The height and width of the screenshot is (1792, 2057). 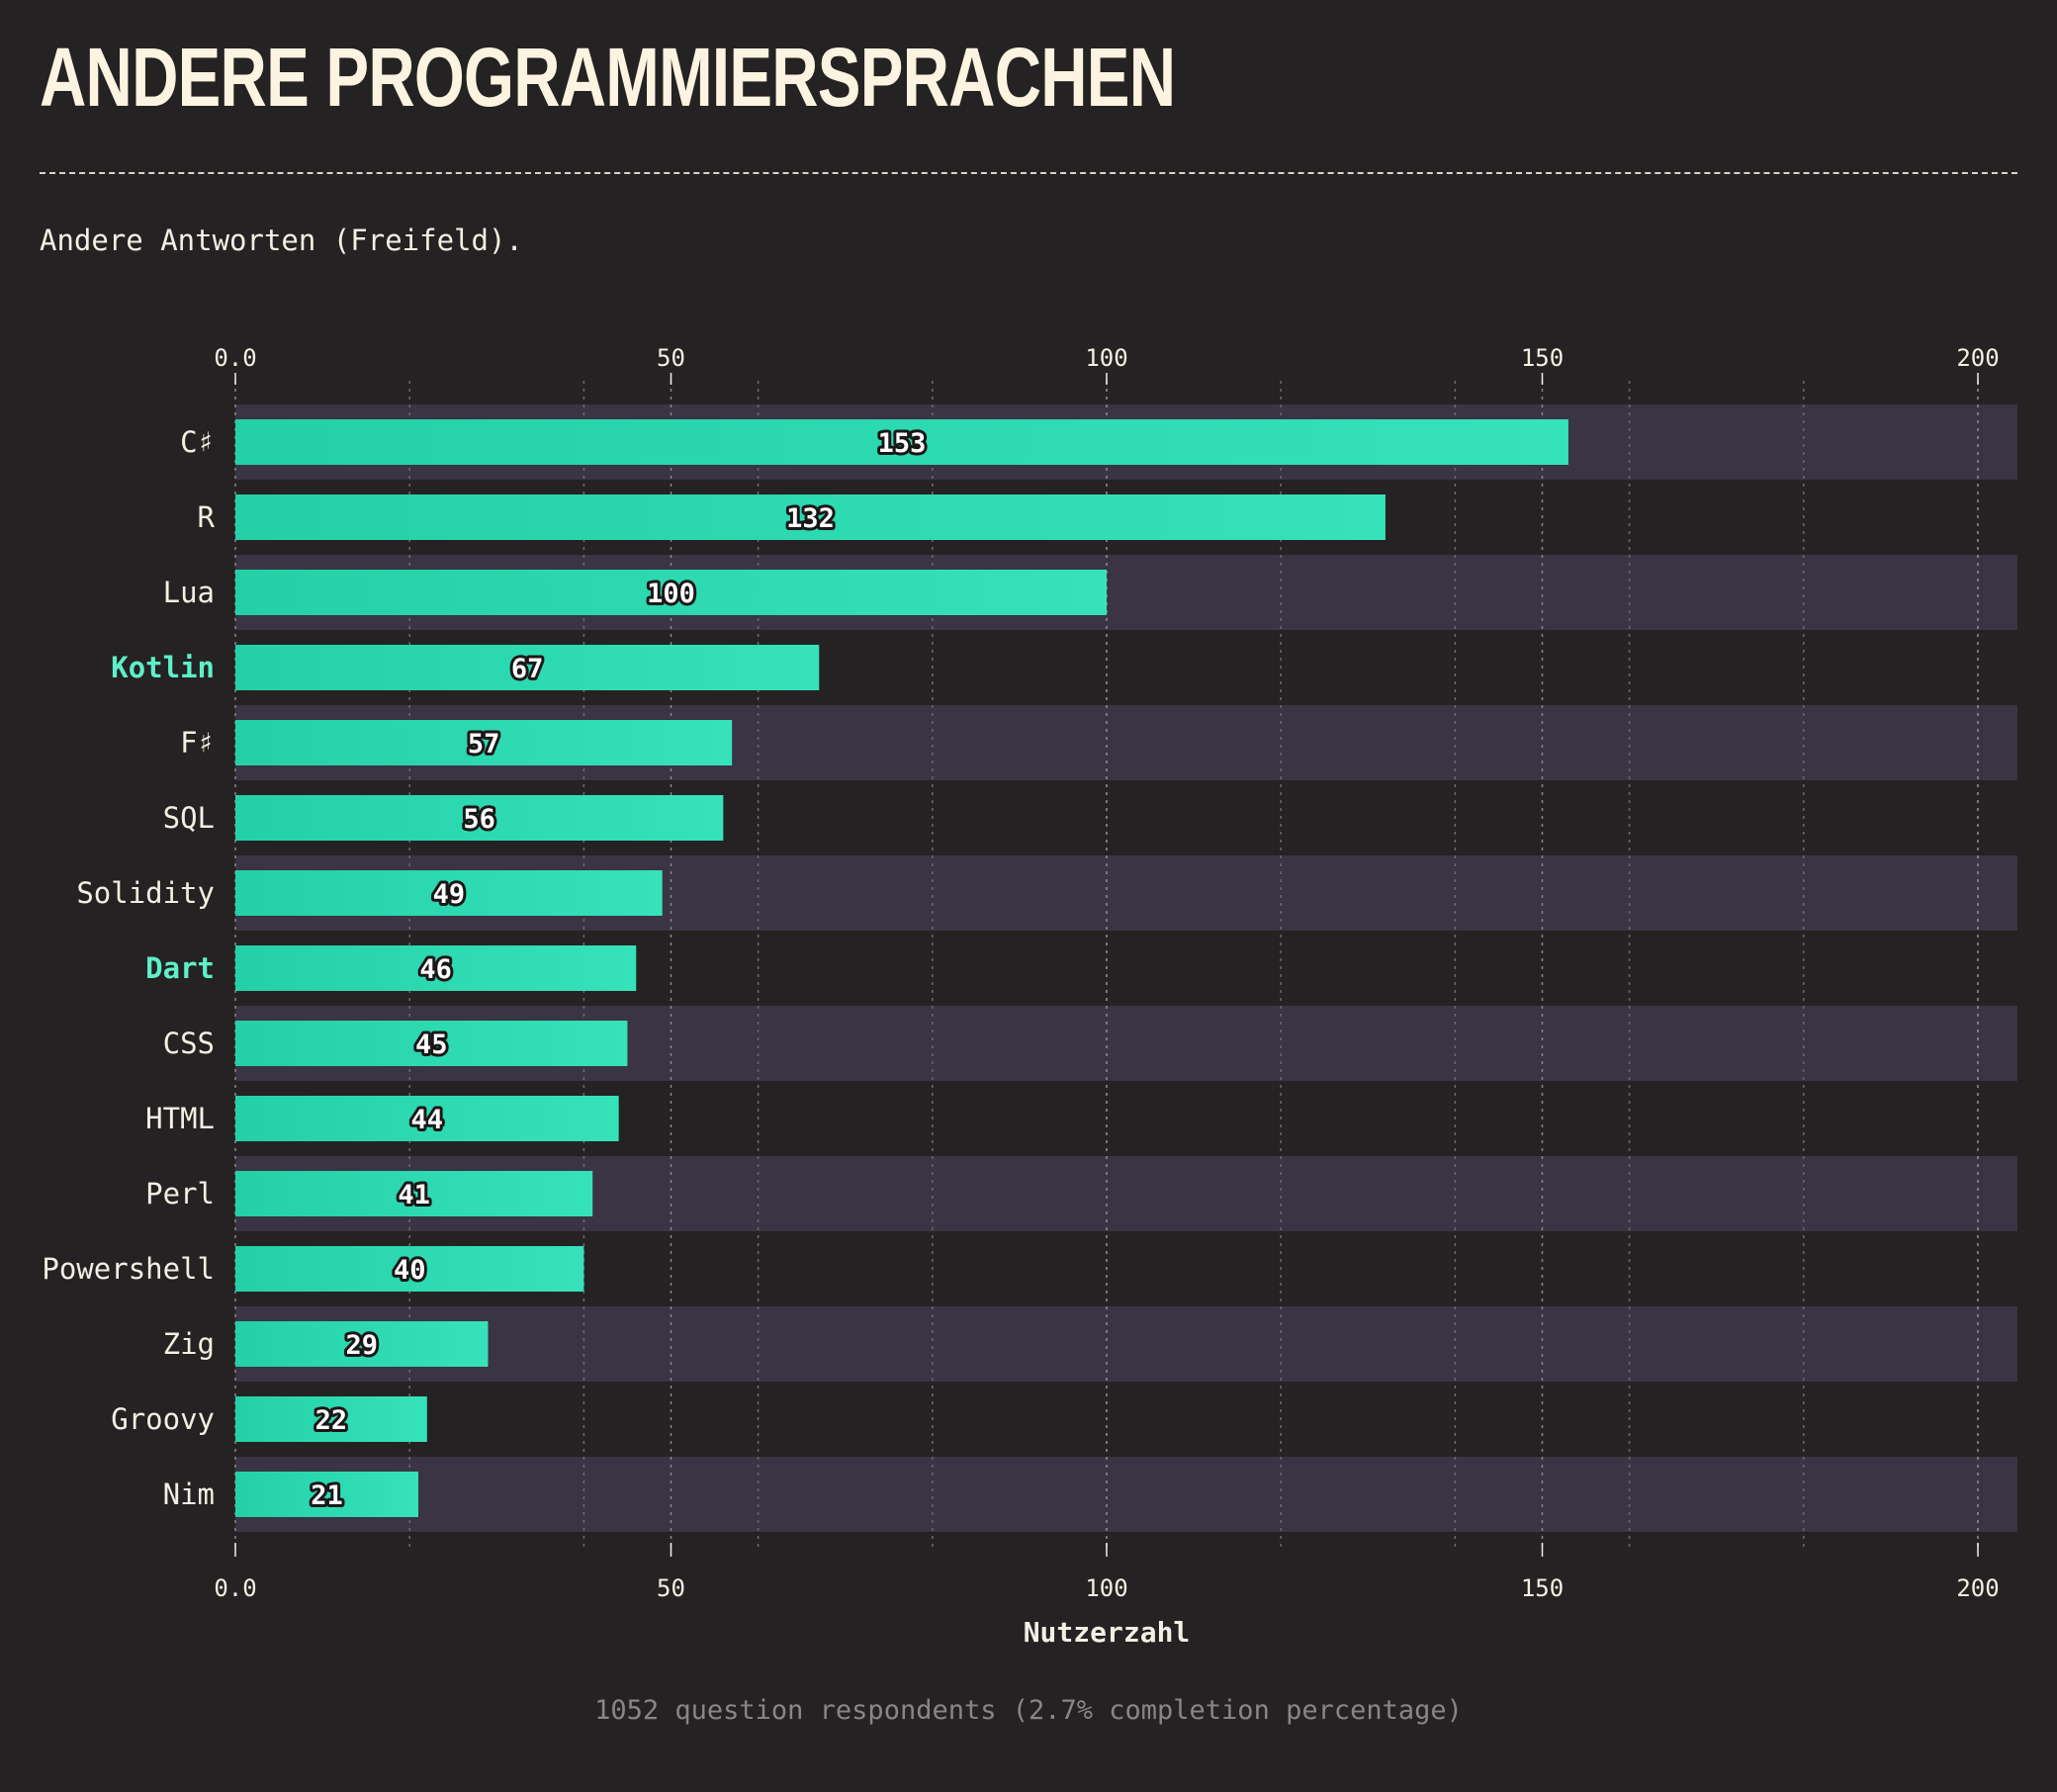 I want to click on tick-label-top: 200, so click(x=1977, y=358).